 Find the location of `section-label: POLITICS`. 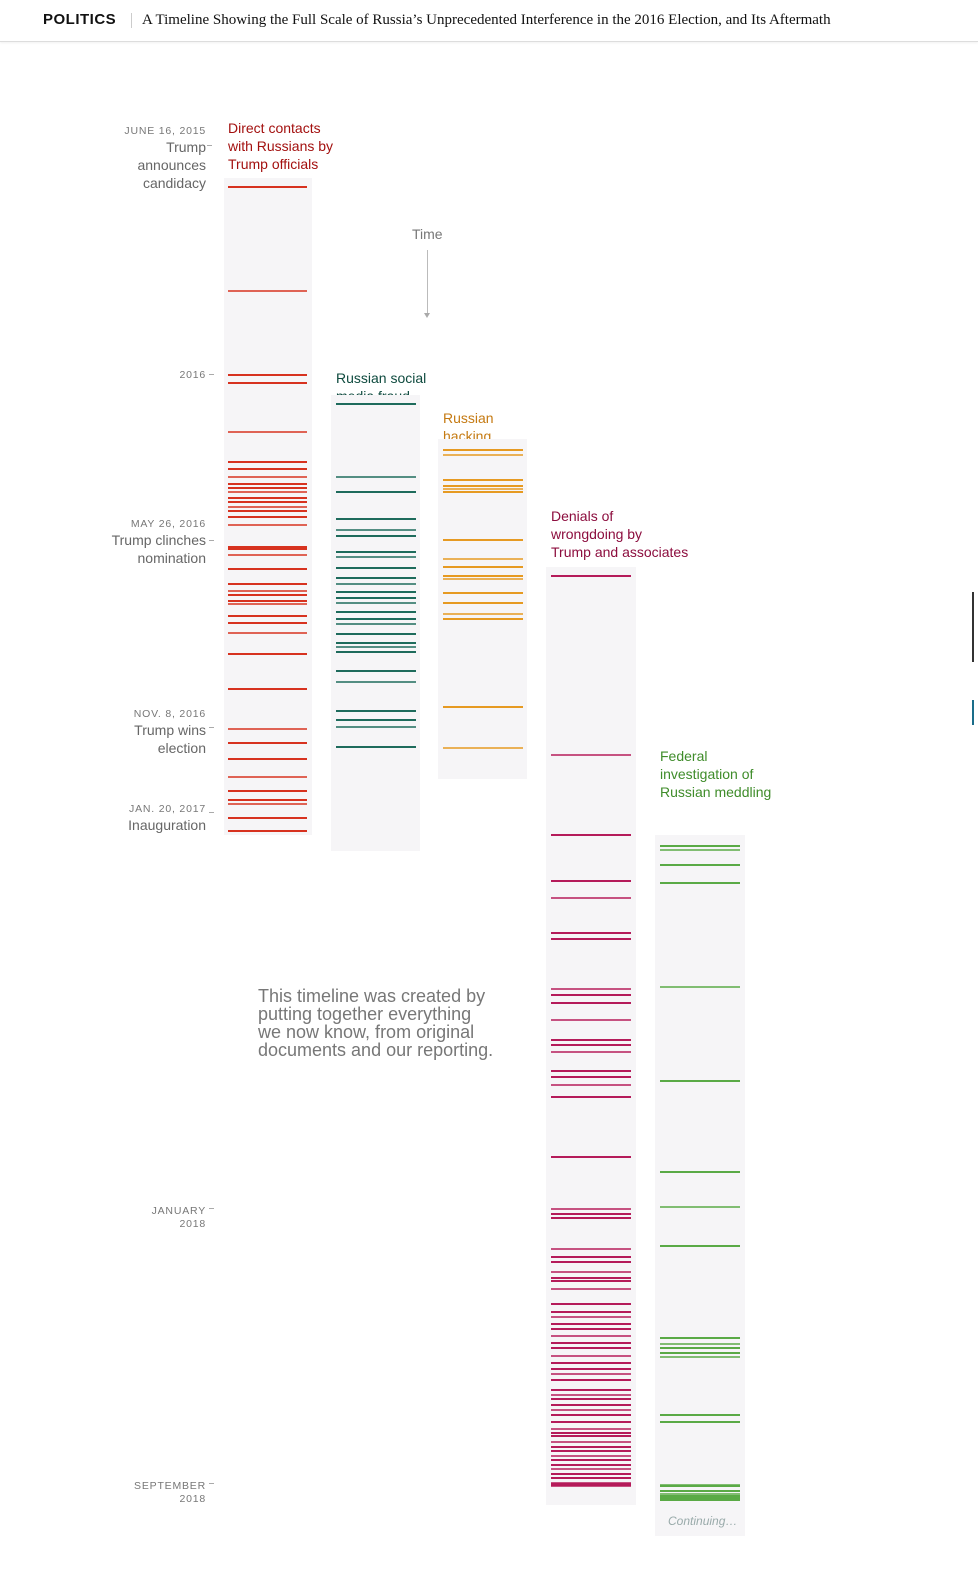

section-label: POLITICS is located at coordinates (80, 19).